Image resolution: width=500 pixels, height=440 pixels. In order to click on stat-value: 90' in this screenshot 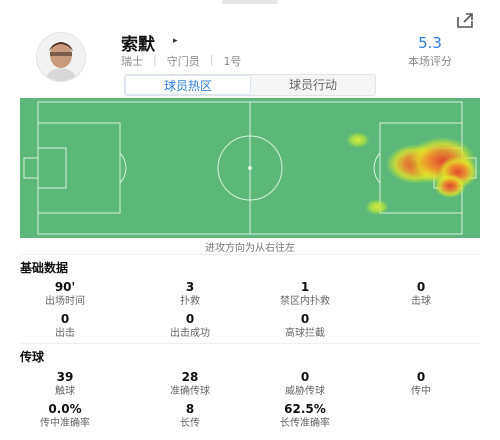, I will do `click(65, 287)`.